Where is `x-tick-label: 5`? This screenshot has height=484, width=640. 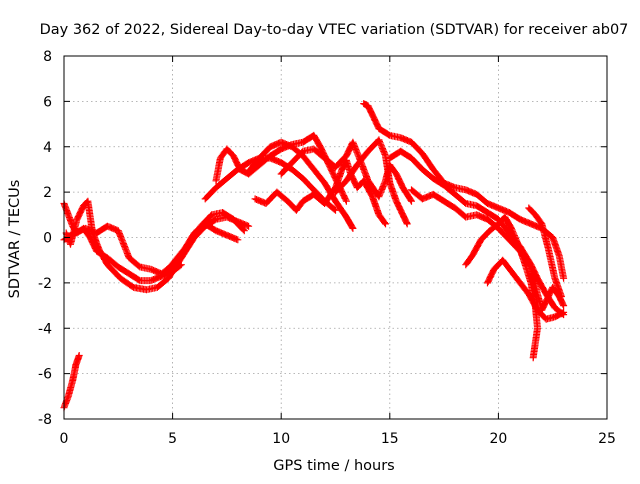
x-tick-label: 5 is located at coordinates (172, 439).